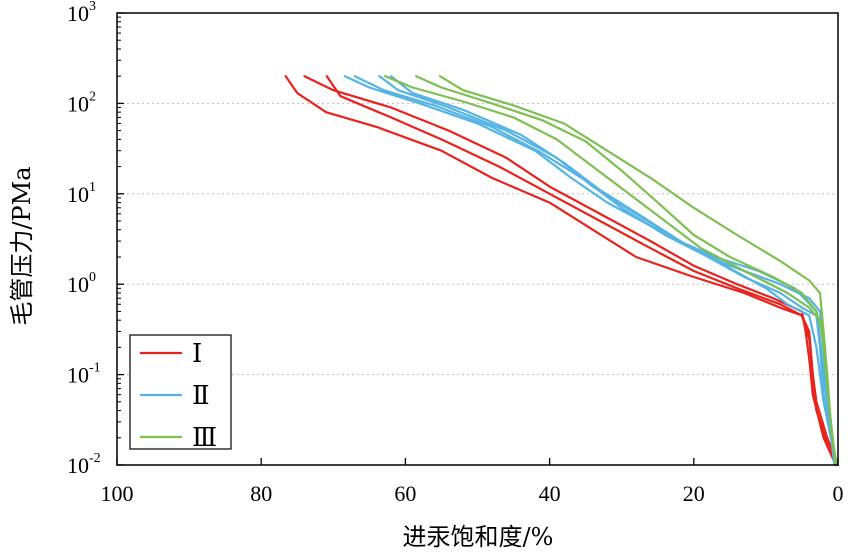 The image size is (855, 558). I want to click on y-tick-label: 10², so click(81, 102).